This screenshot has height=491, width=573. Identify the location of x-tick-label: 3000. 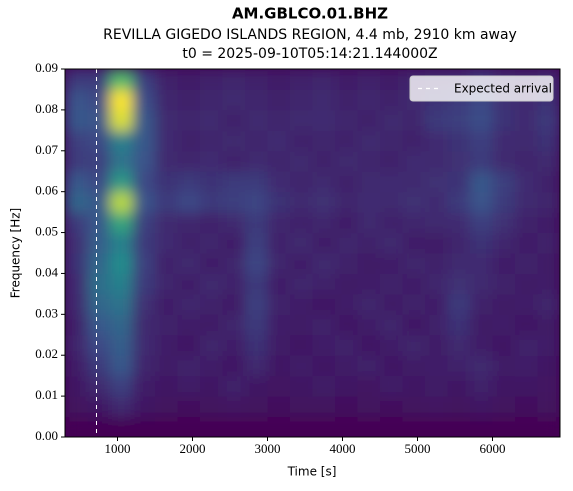
(268, 448).